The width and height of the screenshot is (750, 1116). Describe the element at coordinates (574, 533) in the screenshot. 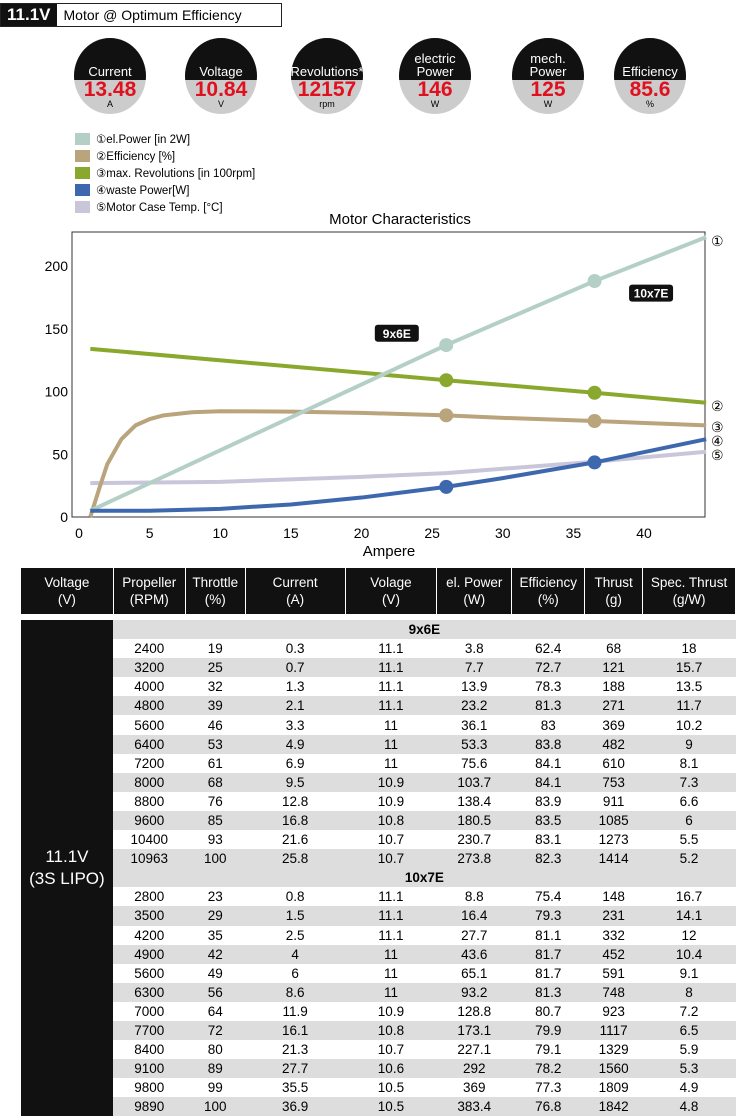

I see `x-tick-label: 35` at that location.